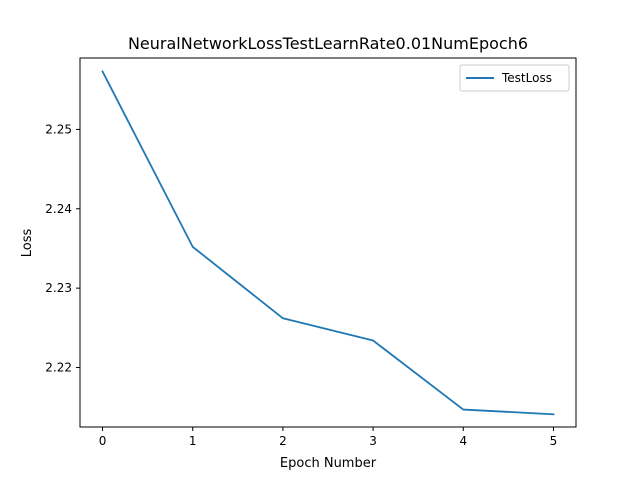 The width and height of the screenshot is (640, 480). I want to click on y-tick-label: 2.25, so click(58, 129).